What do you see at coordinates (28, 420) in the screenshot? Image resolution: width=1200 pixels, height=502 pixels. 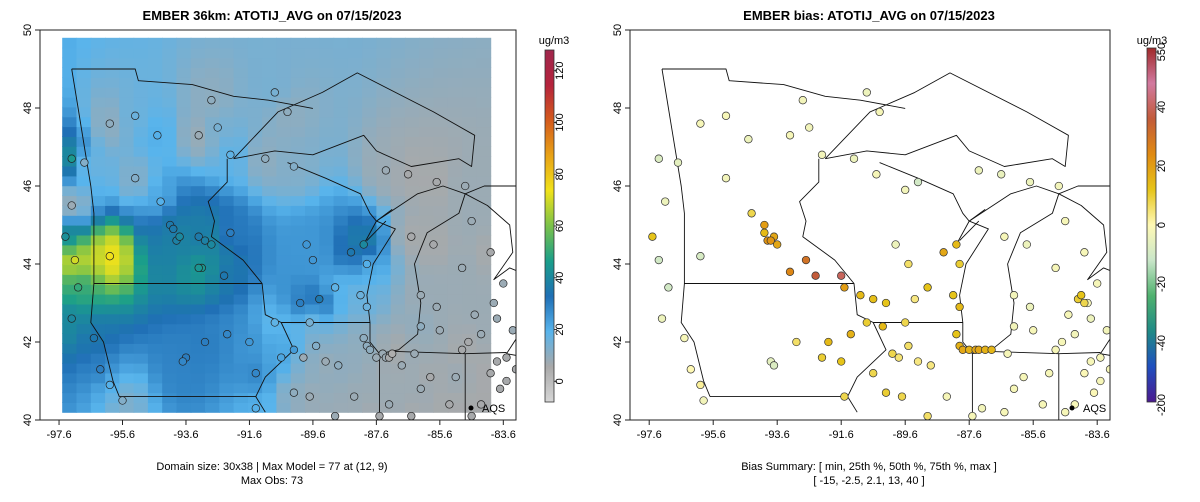 I see `y-tick-label: 40` at bounding box center [28, 420].